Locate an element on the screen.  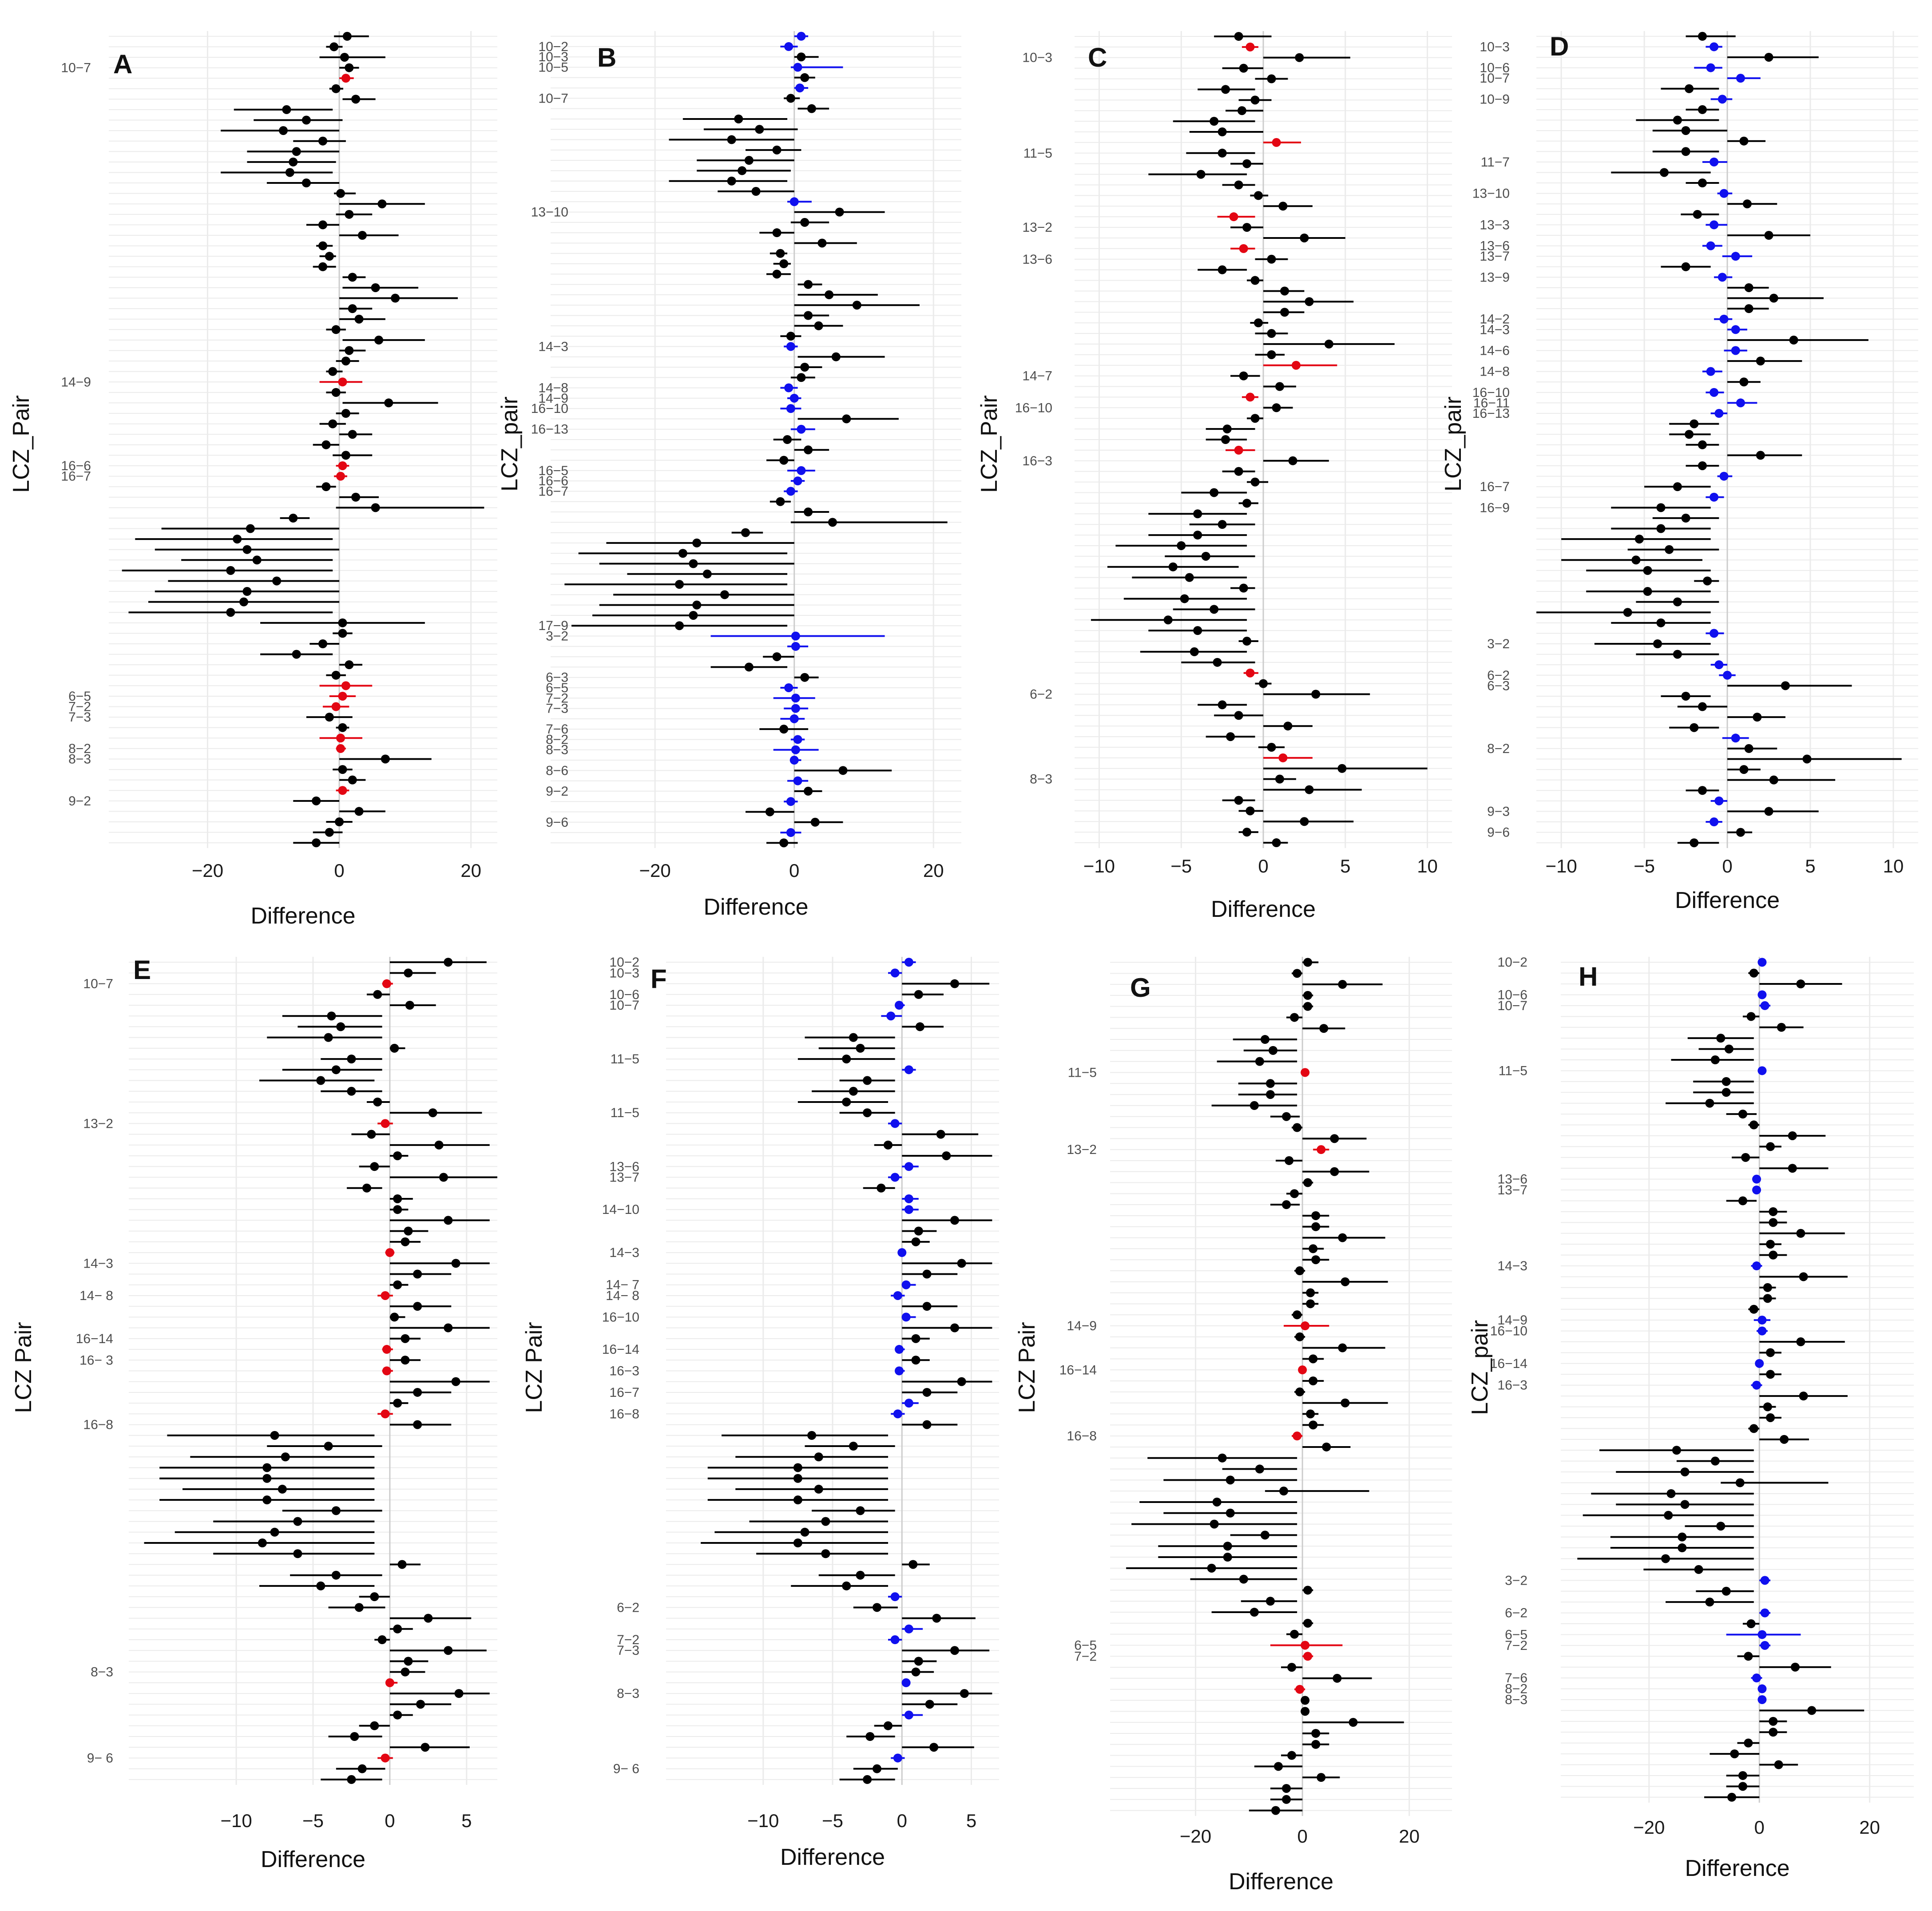
y-tick-label: 14−3 is located at coordinates (624, 1252).